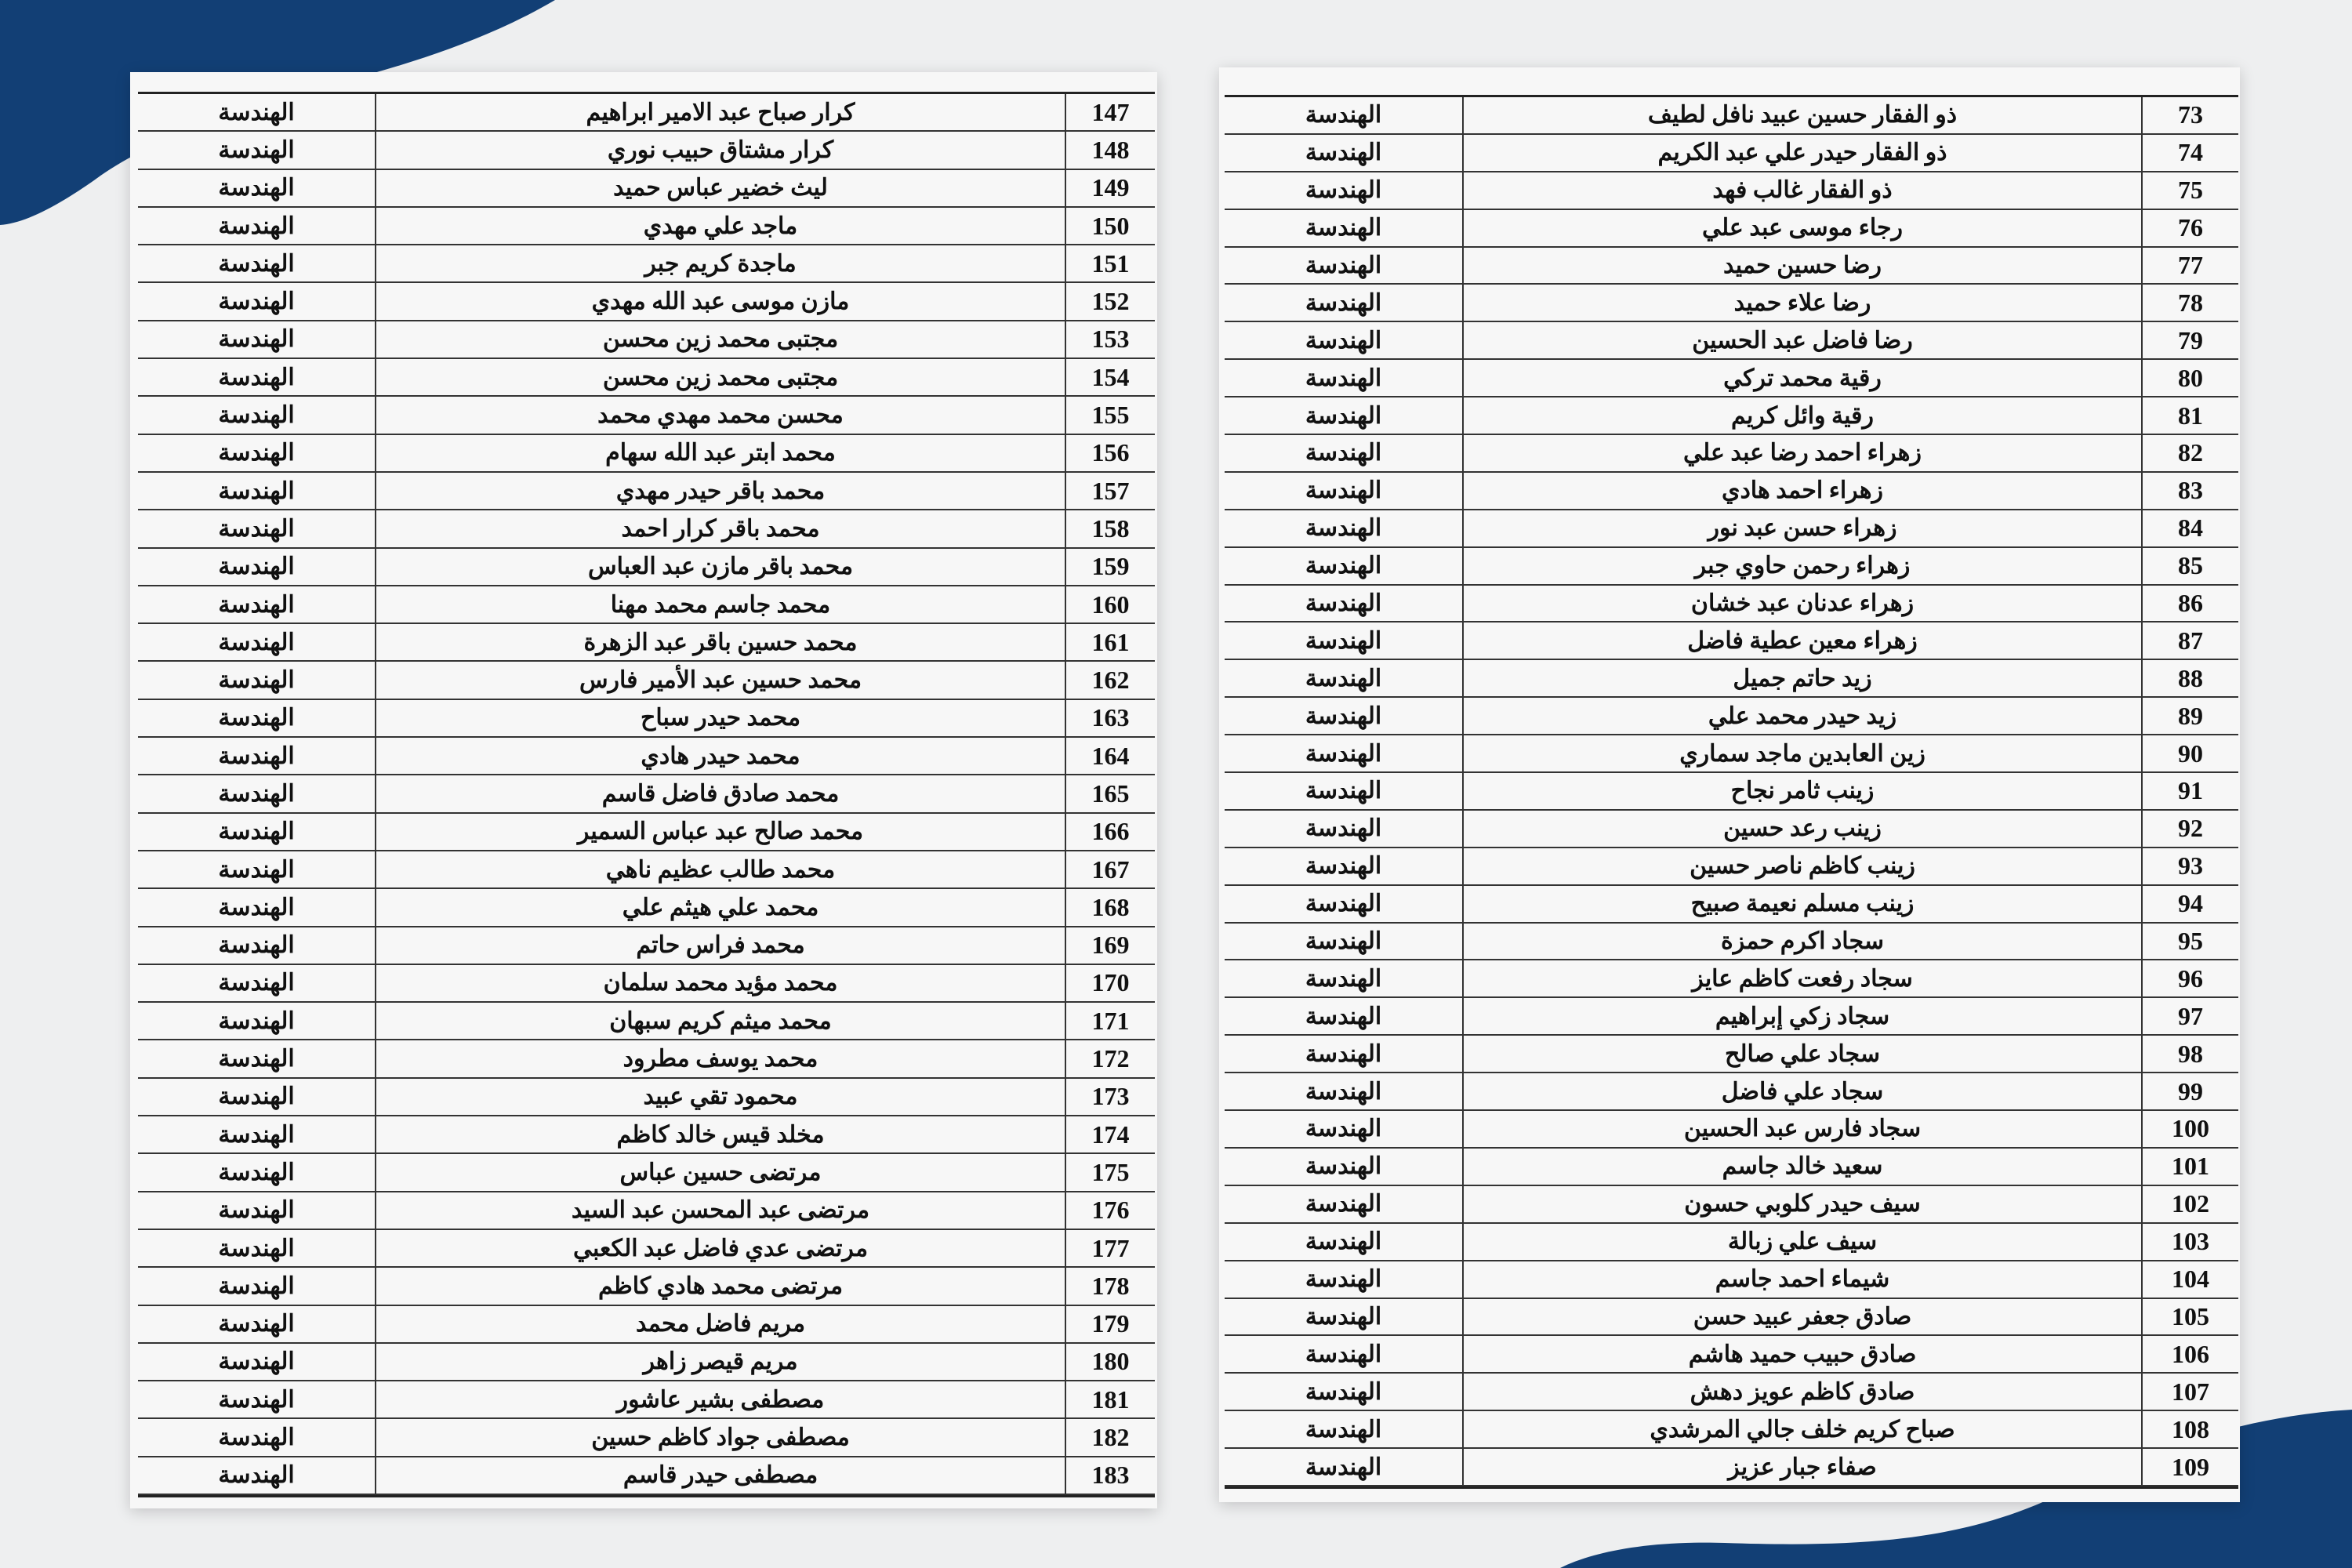 The image size is (2352, 1568). I want to click on row-number: 162, so click(1110, 680).